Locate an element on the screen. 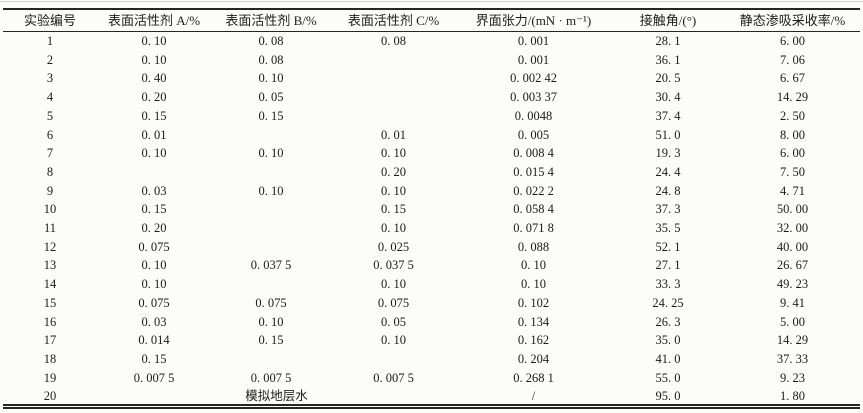  table-cell: 24. 25 is located at coordinates (668, 302).